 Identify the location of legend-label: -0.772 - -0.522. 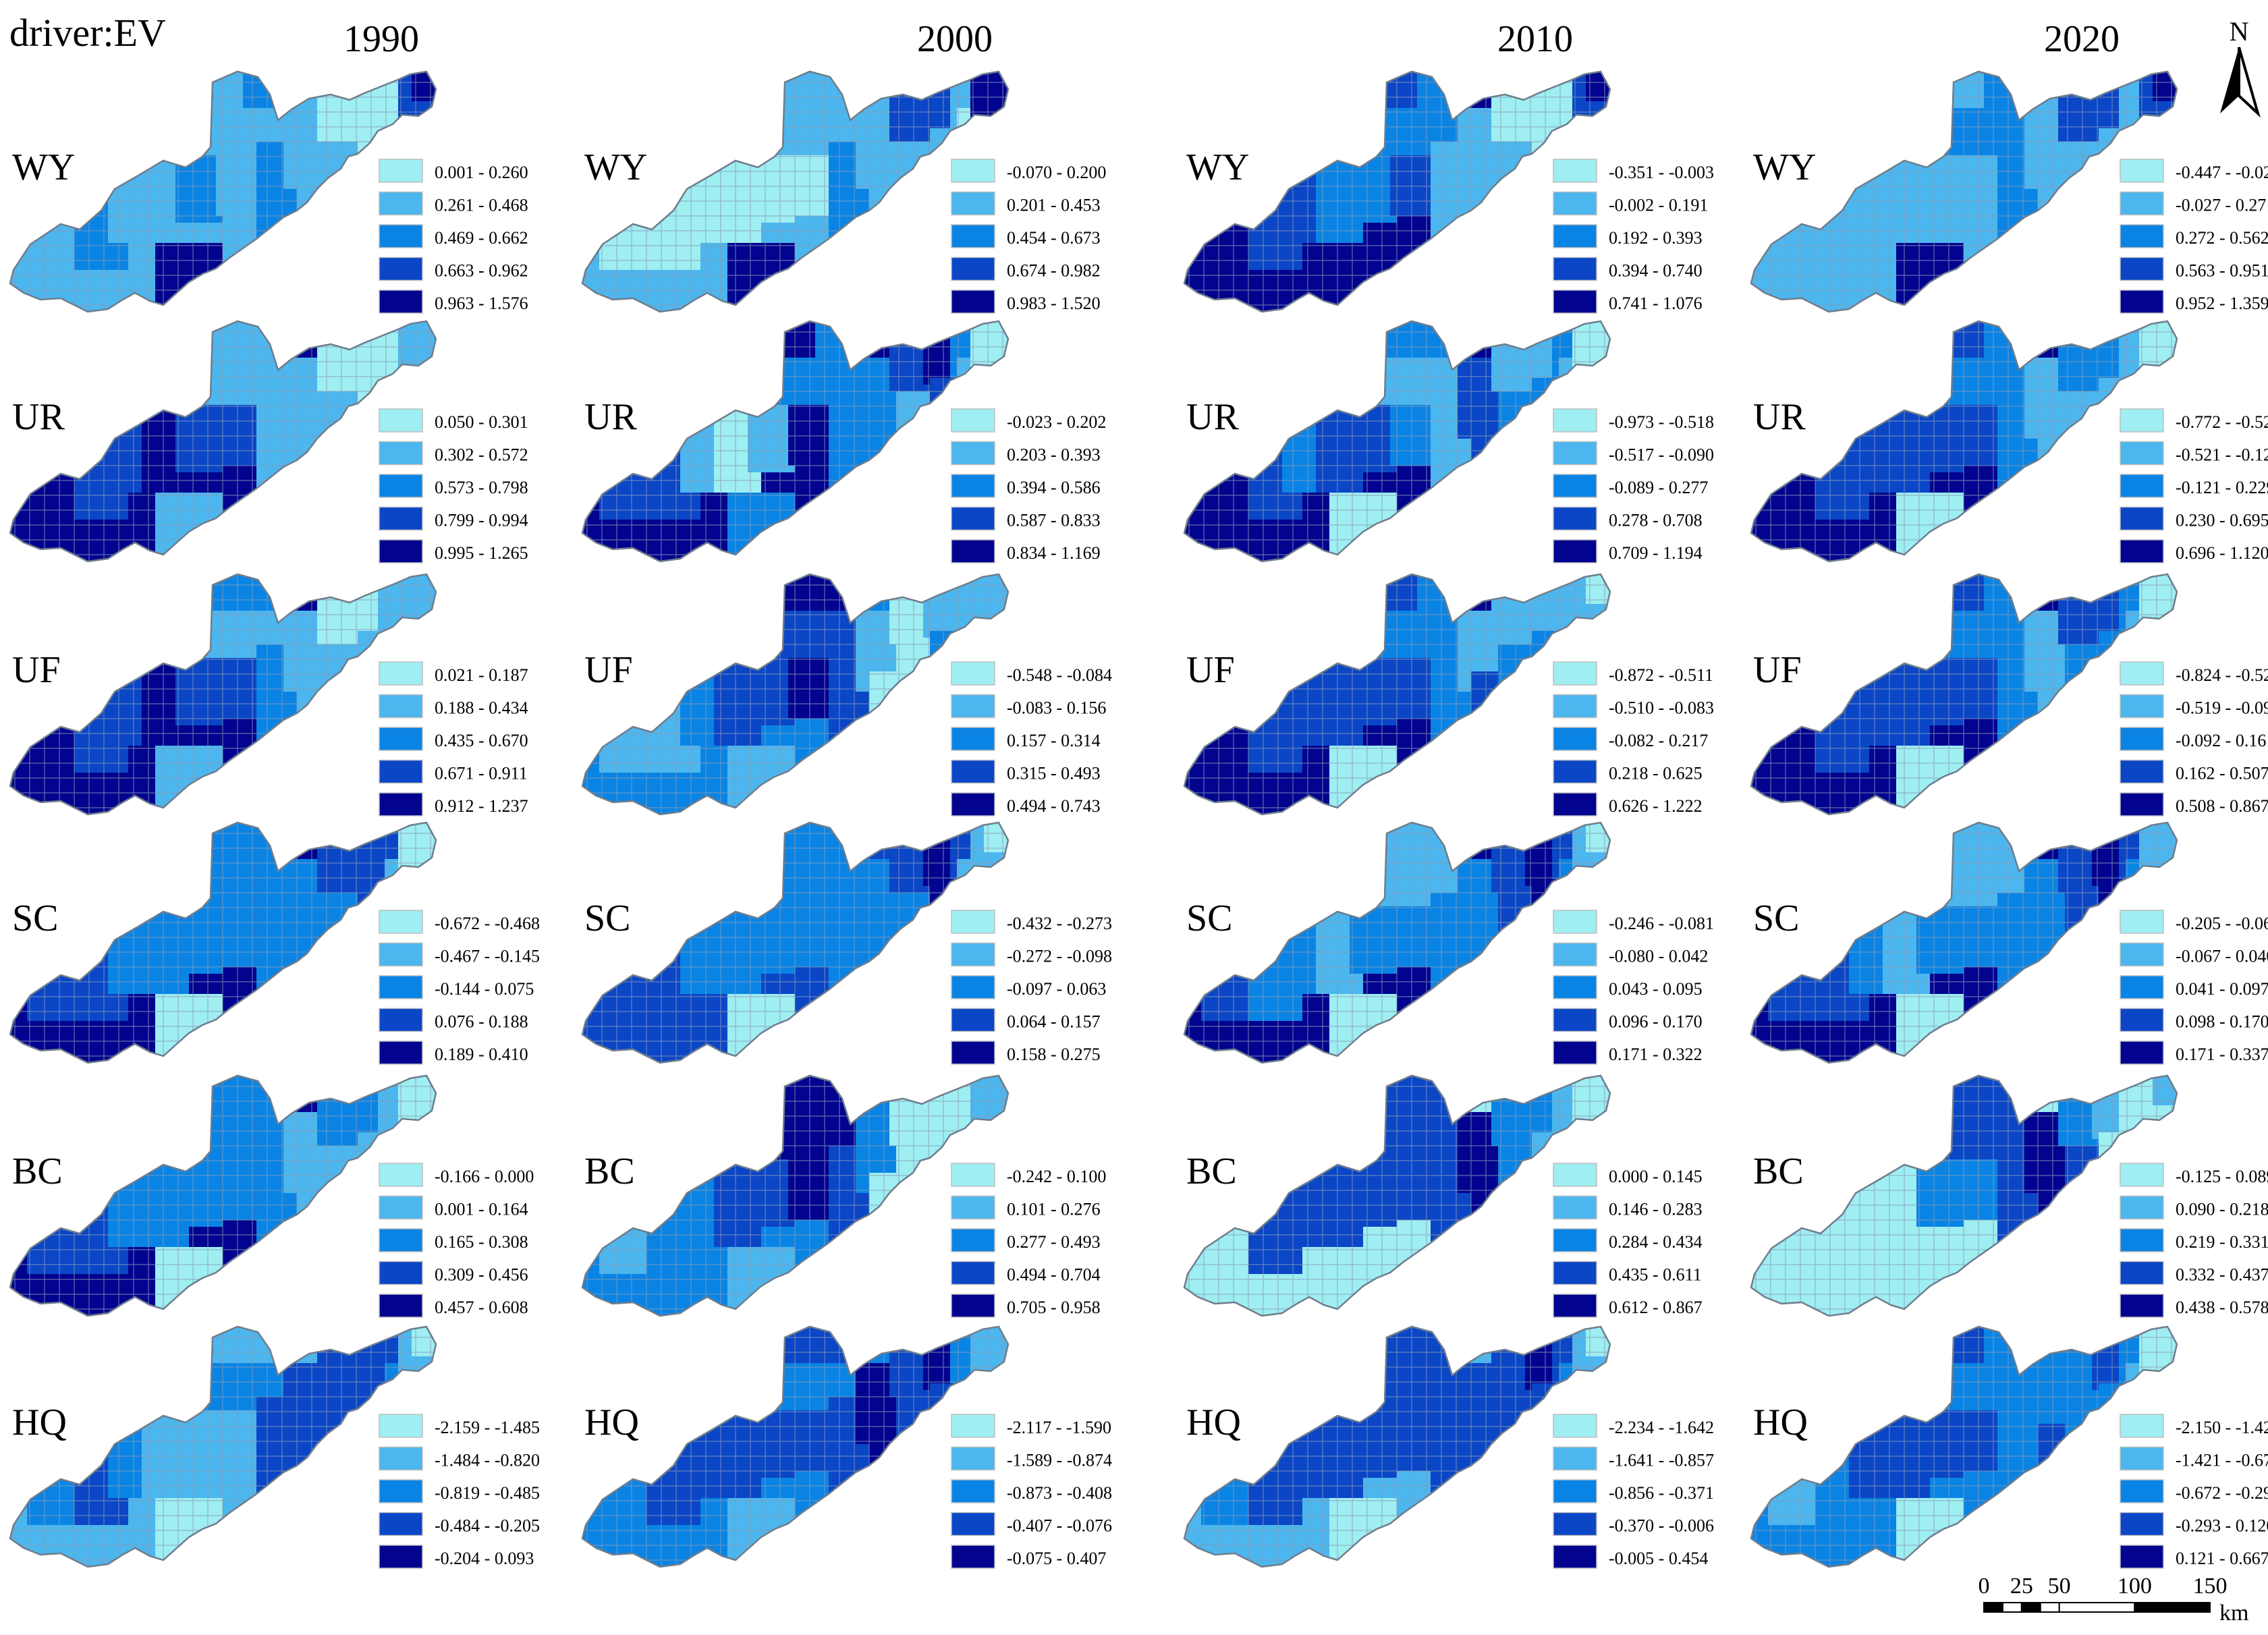
(2222, 422).